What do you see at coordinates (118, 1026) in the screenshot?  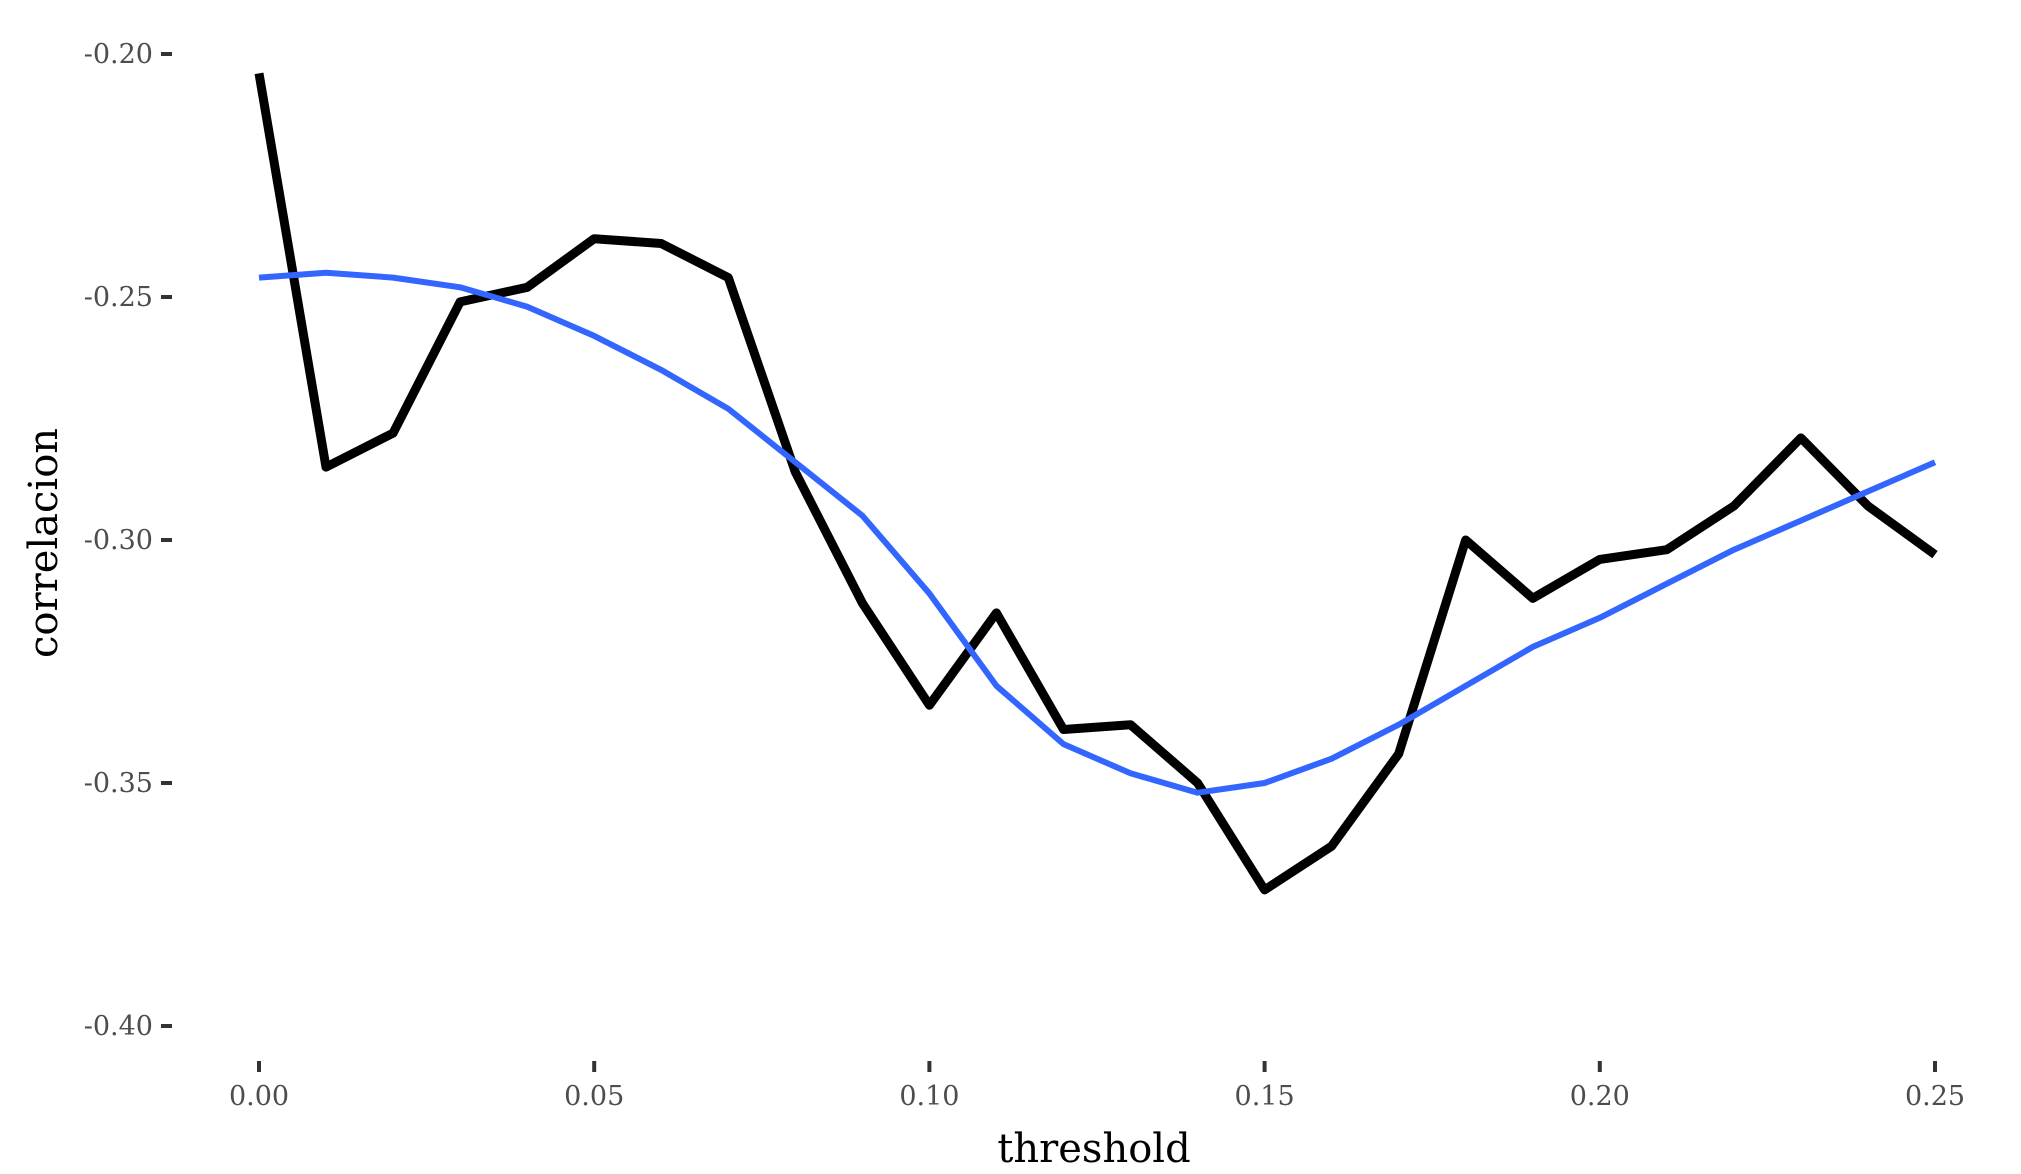 I see `y-tick-label: -0.40` at bounding box center [118, 1026].